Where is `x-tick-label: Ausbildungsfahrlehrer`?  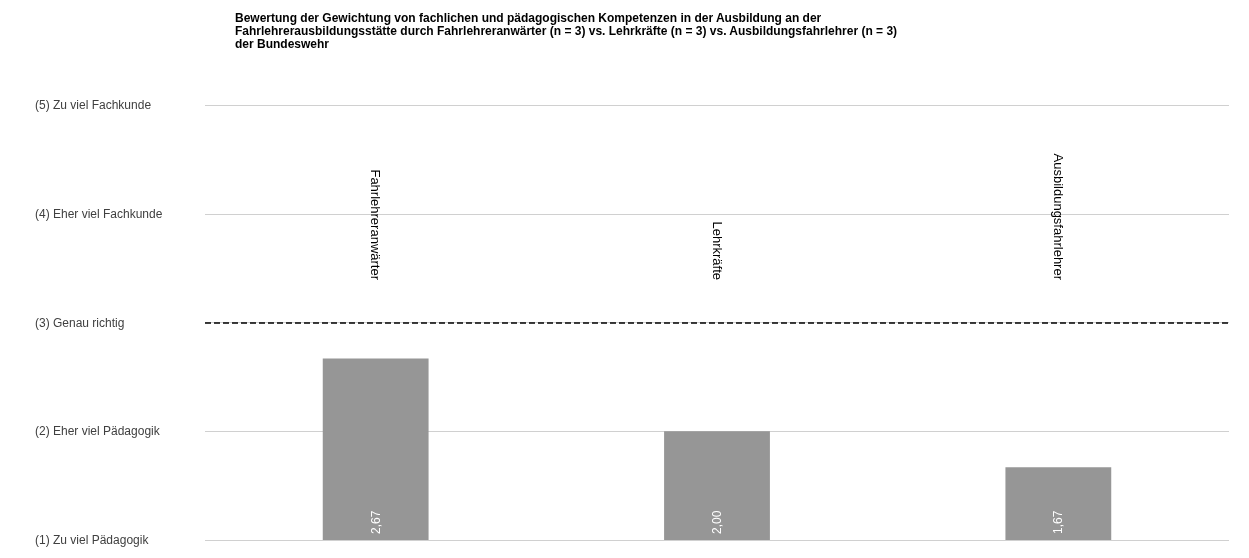
x-tick-label: Ausbildungsfahrlehrer is located at coordinates (1058, 217).